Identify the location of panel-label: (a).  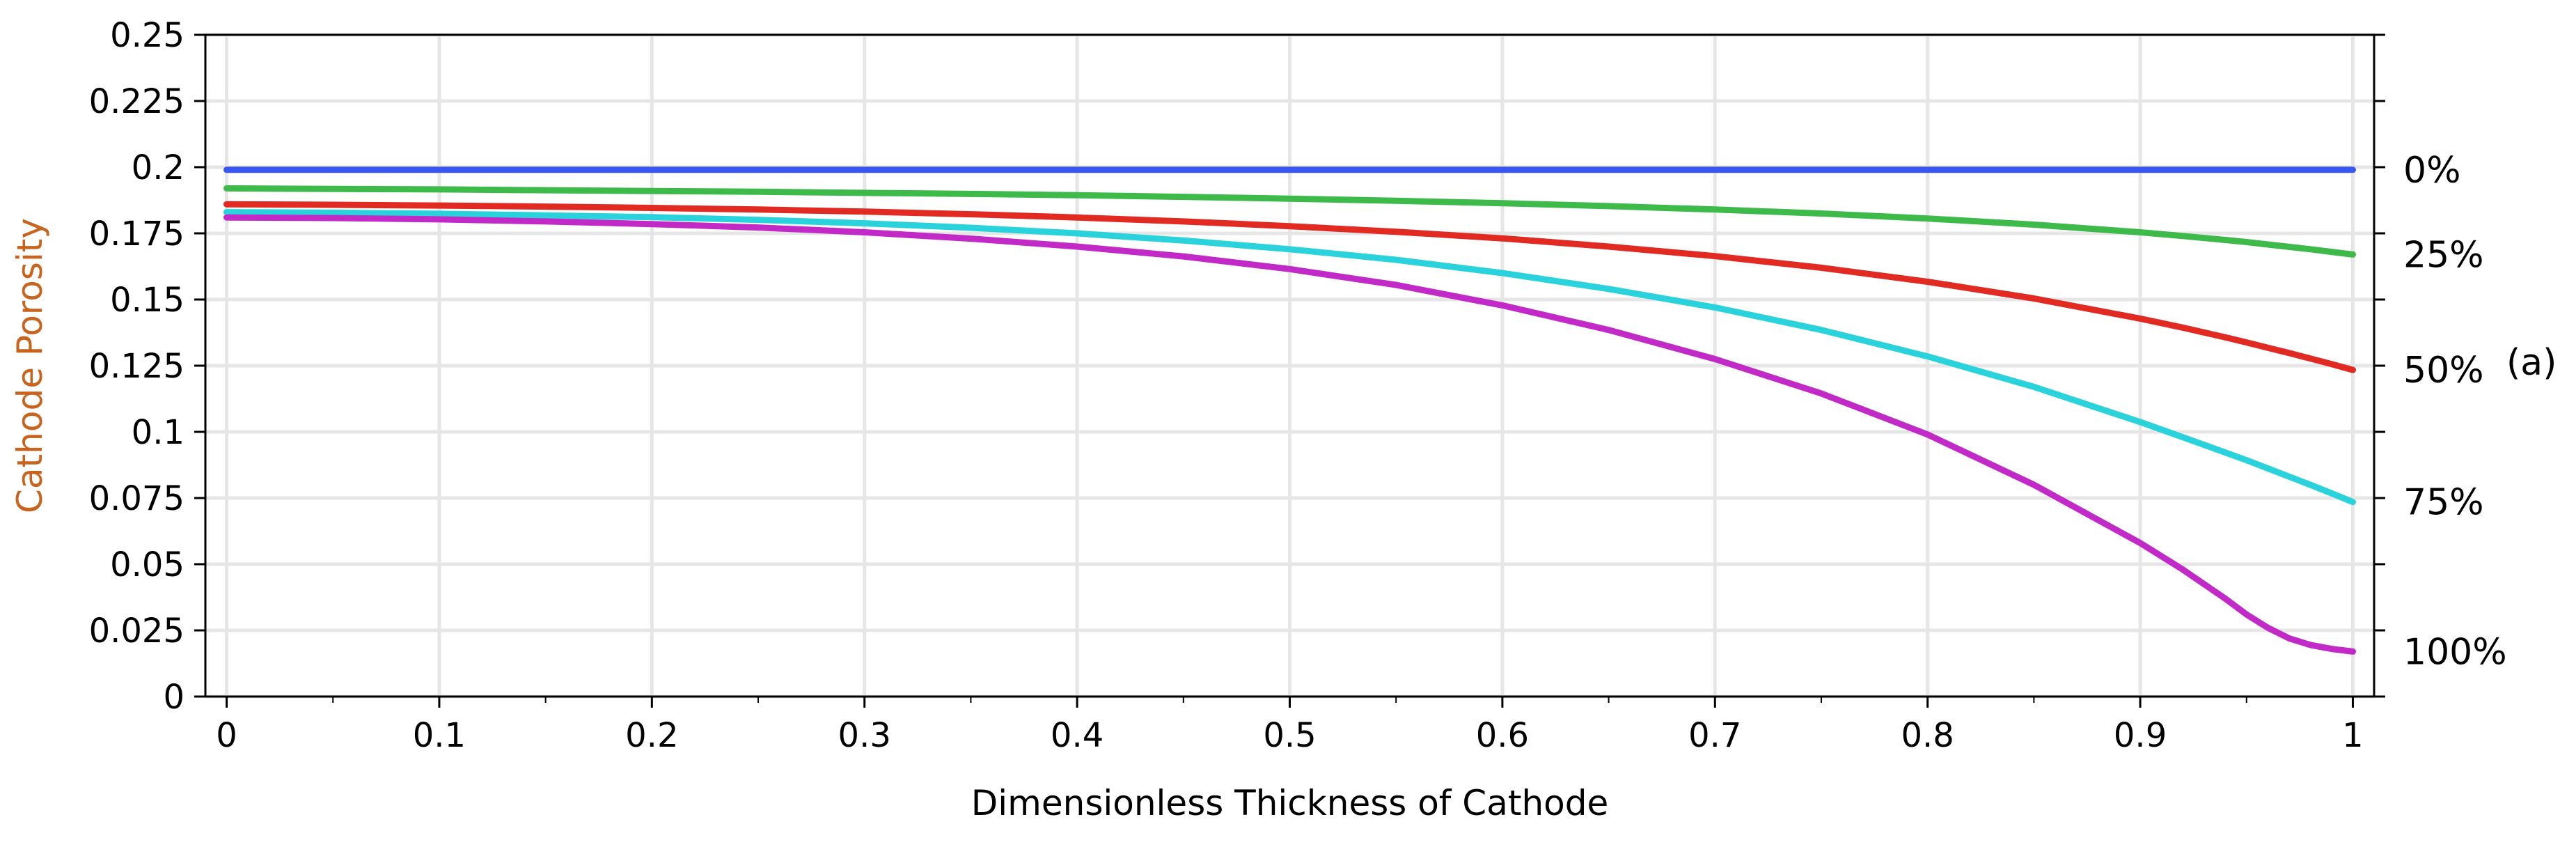
(2531, 363).